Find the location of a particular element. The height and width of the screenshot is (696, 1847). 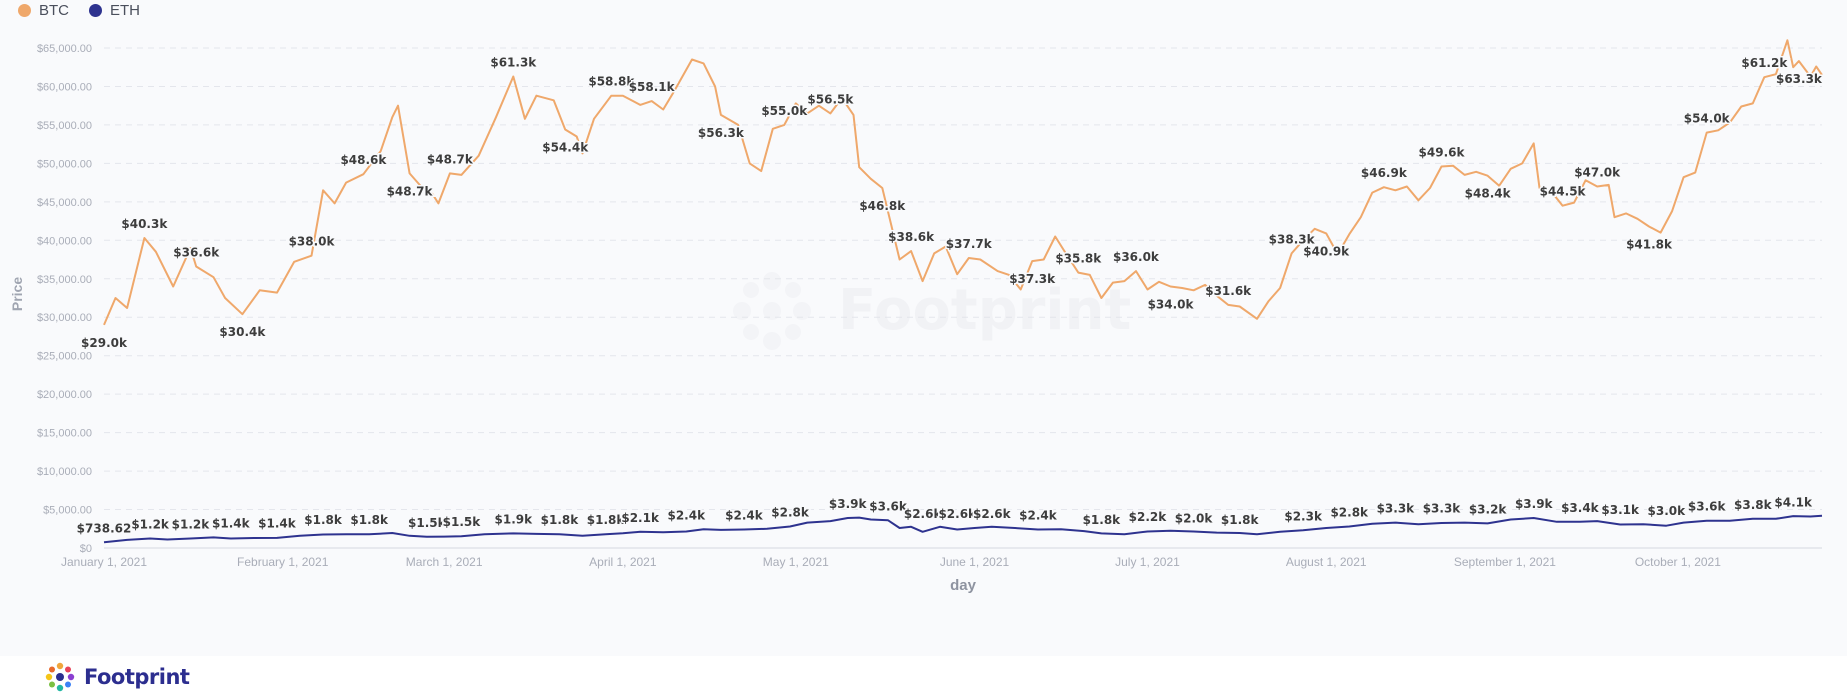

footprint-watermark-icon is located at coordinates (772, 311).